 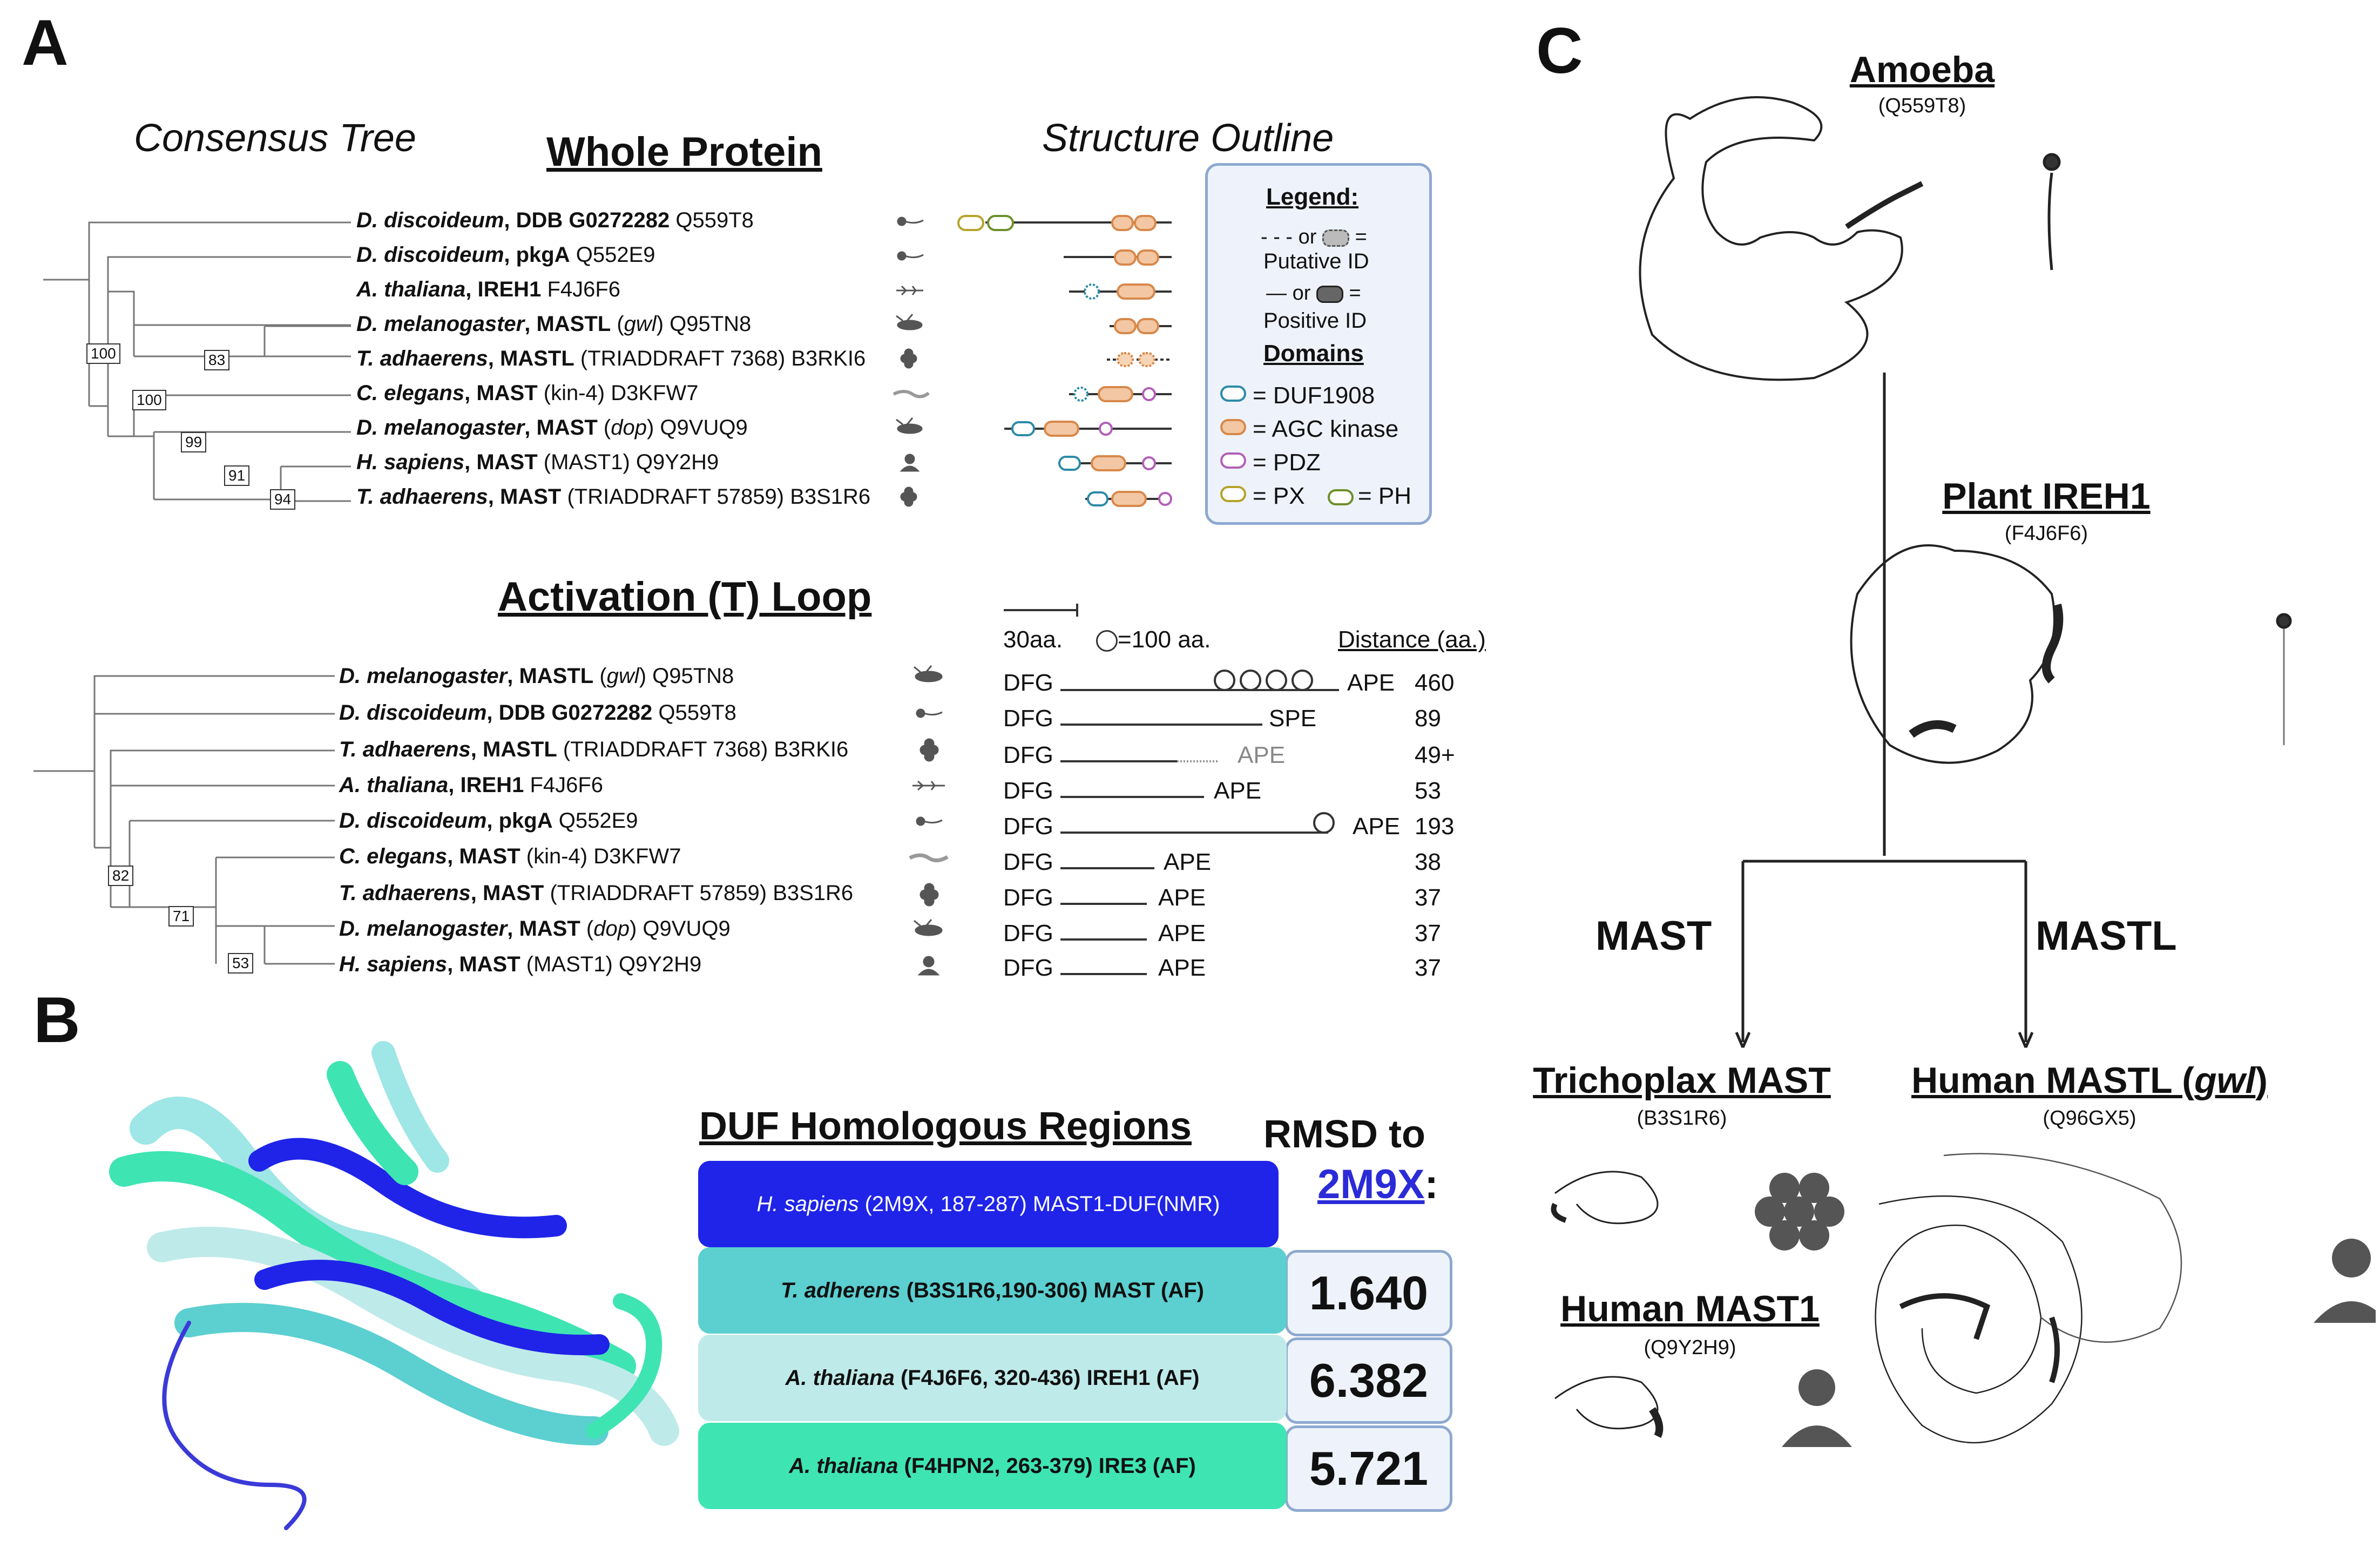 What do you see at coordinates (2089, 1081) in the screenshot?
I see `human-mastl-title: Human MASTL (gwl)` at bounding box center [2089, 1081].